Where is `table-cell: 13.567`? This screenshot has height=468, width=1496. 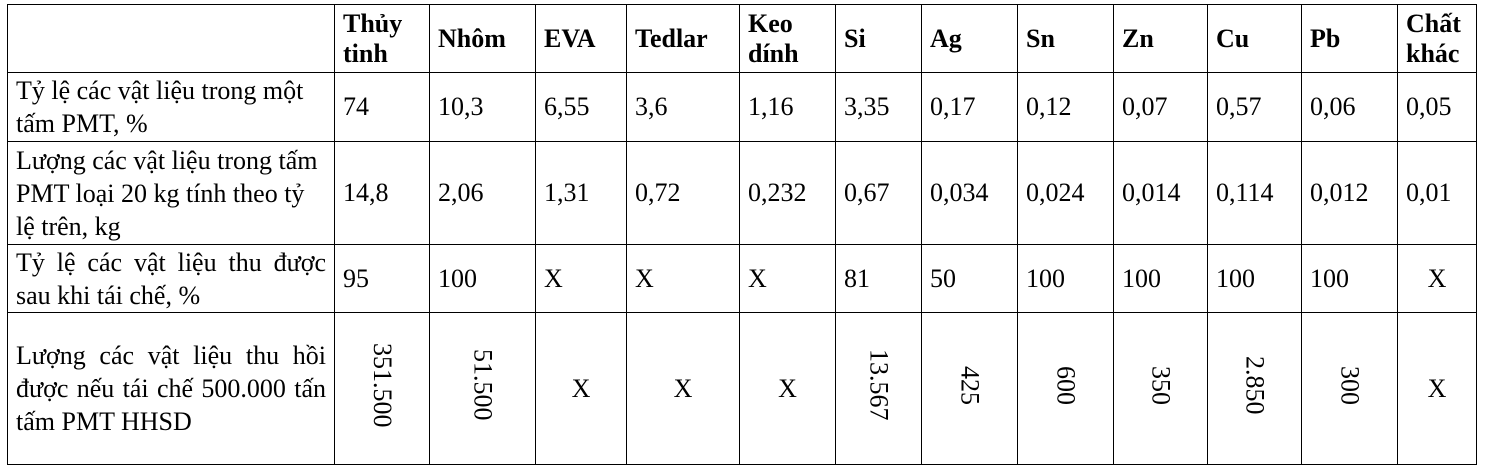 table-cell: 13.567 is located at coordinates (878, 388).